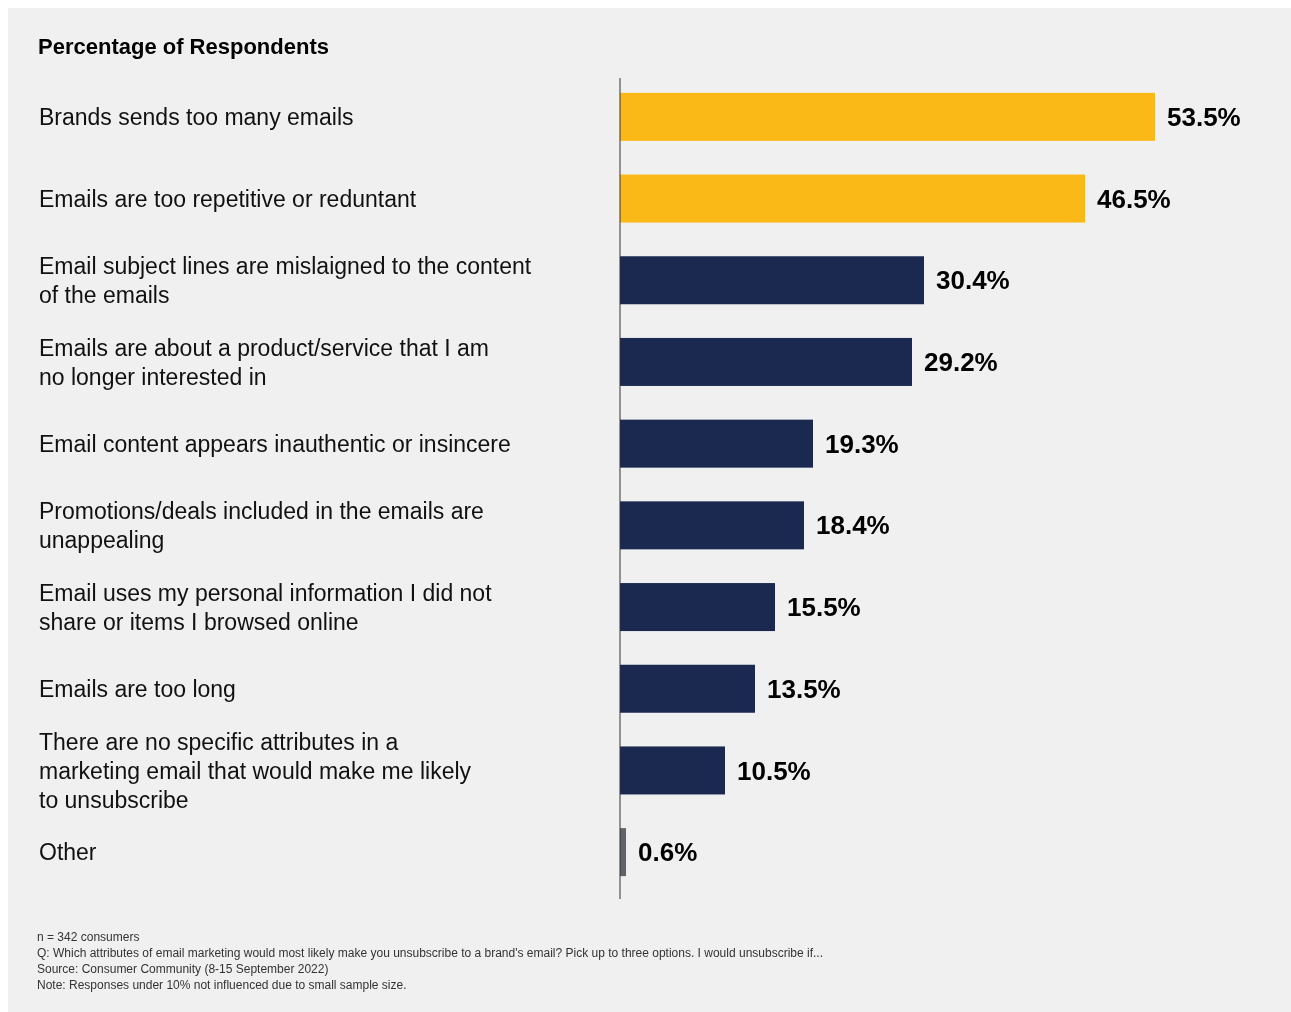 Image resolution: width=1291 pixels, height=1012 pixels. What do you see at coordinates (261, 525) in the screenshot?
I see `y-tick-label: Promotions/deals included in the emails are unappealing` at bounding box center [261, 525].